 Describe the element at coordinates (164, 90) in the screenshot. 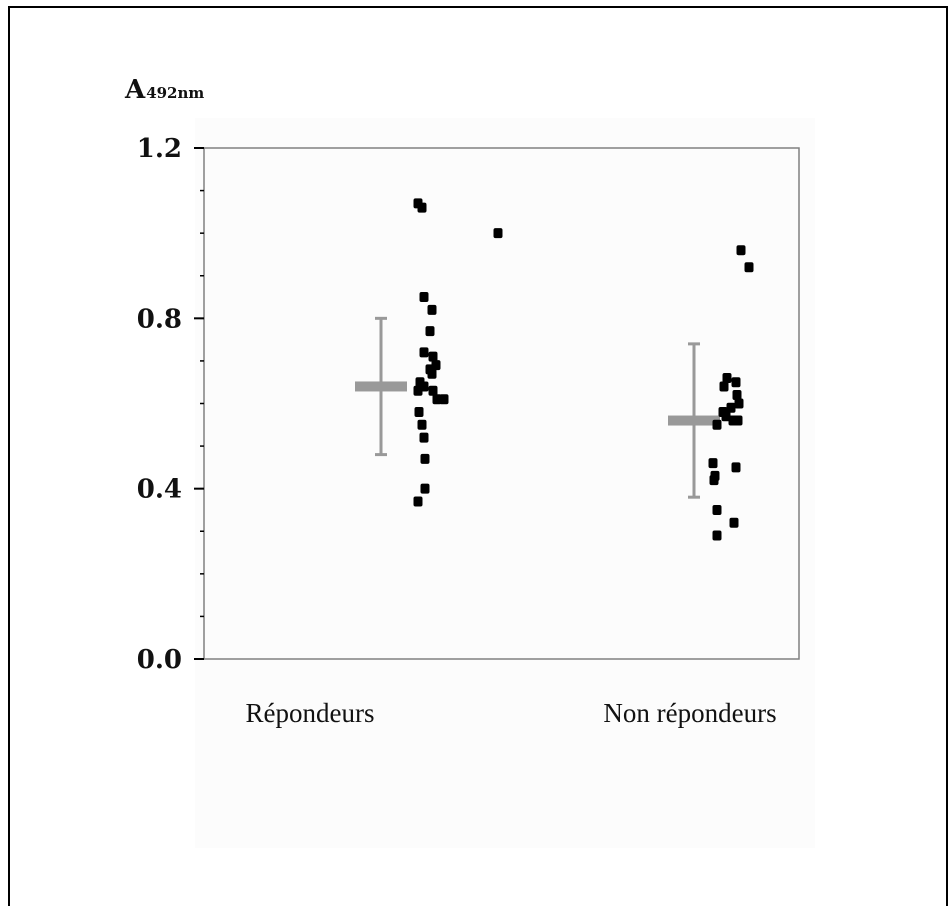

I see `y-axis-label: A492nm` at that location.